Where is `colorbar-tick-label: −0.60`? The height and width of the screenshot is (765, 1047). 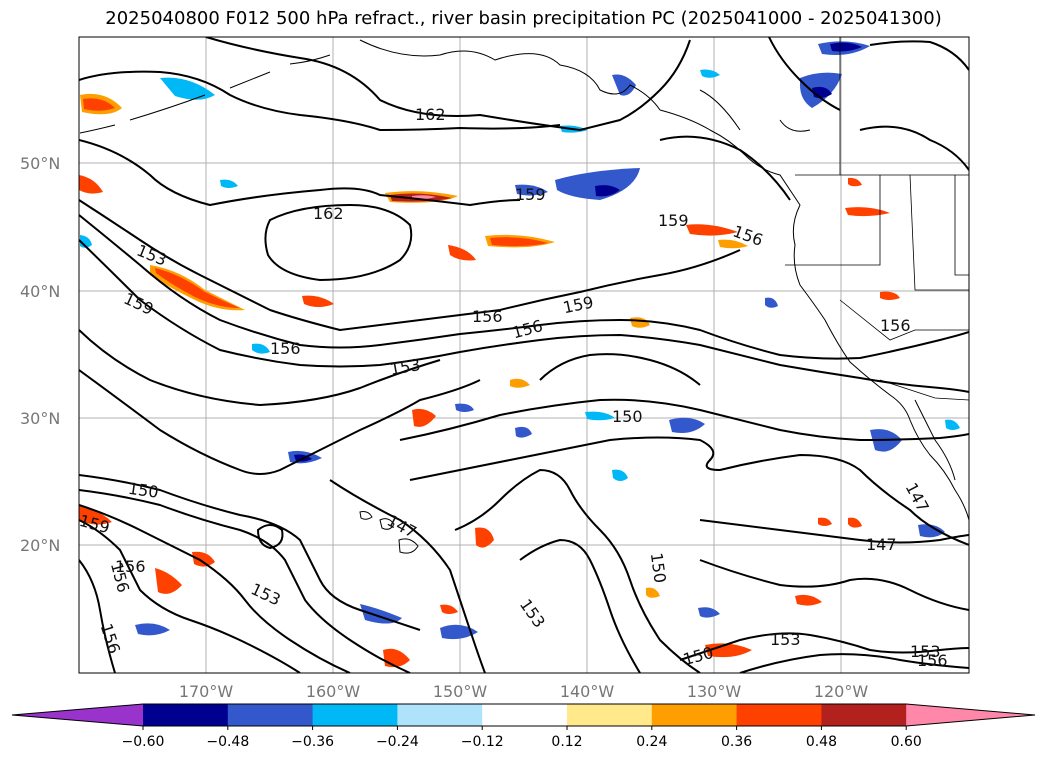 colorbar-tick-label: −0.60 is located at coordinates (143, 742).